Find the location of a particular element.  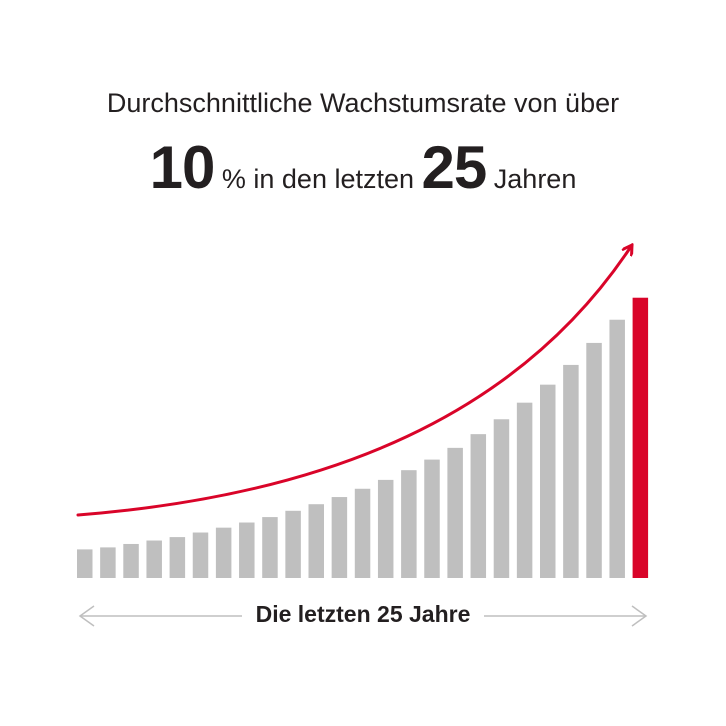

growth-rate-text: % in den letzten is located at coordinates (318, 179).